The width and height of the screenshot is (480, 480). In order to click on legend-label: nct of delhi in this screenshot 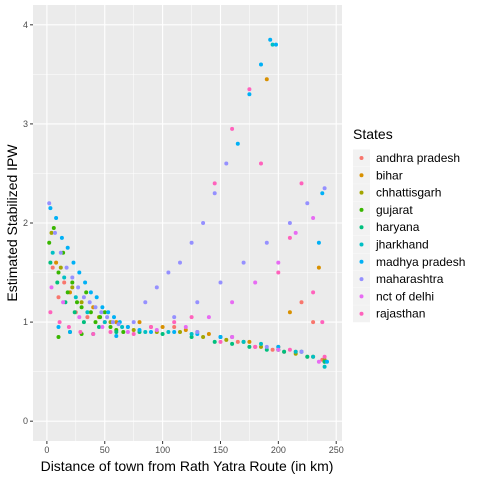, I will do `click(405, 296)`.